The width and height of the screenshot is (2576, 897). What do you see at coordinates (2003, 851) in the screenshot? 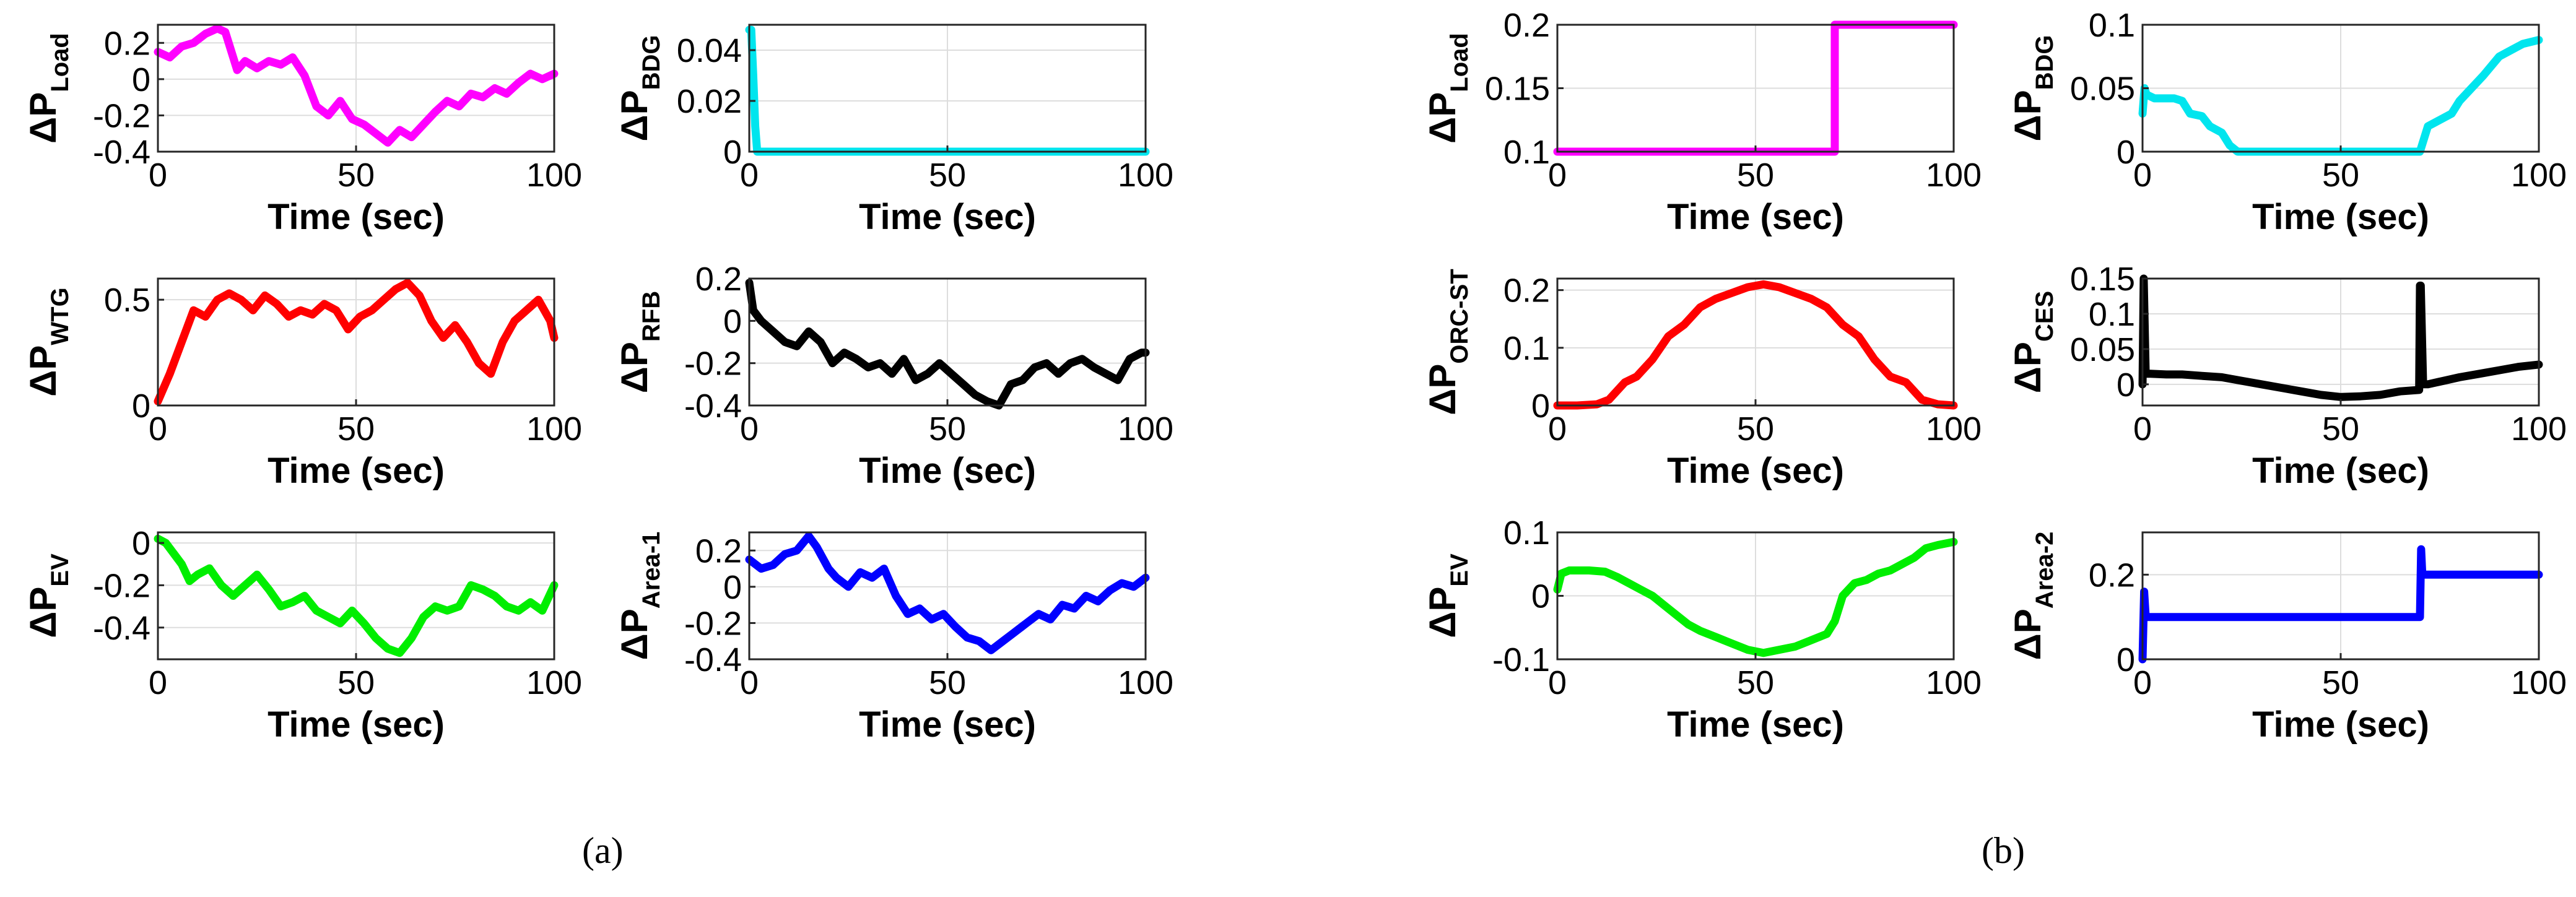
I see `panel-label-b: (b)` at bounding box center [2003, 851].